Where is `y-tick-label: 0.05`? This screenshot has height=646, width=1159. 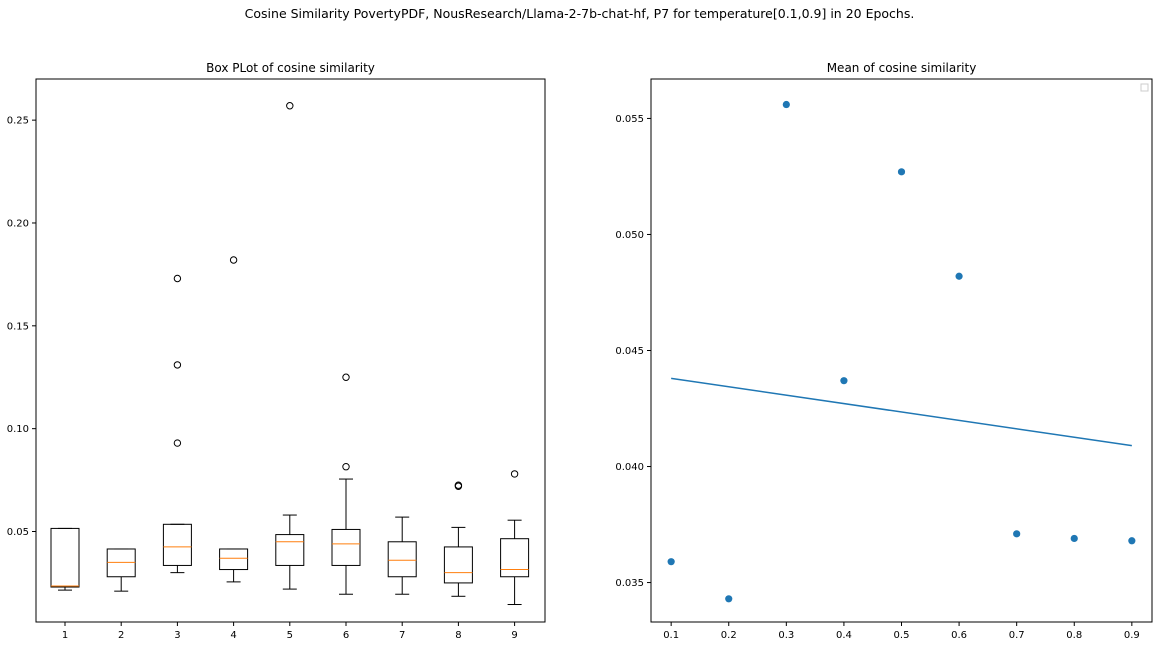
y-tick-label: 0.05 is located at coordinates (18, 532).